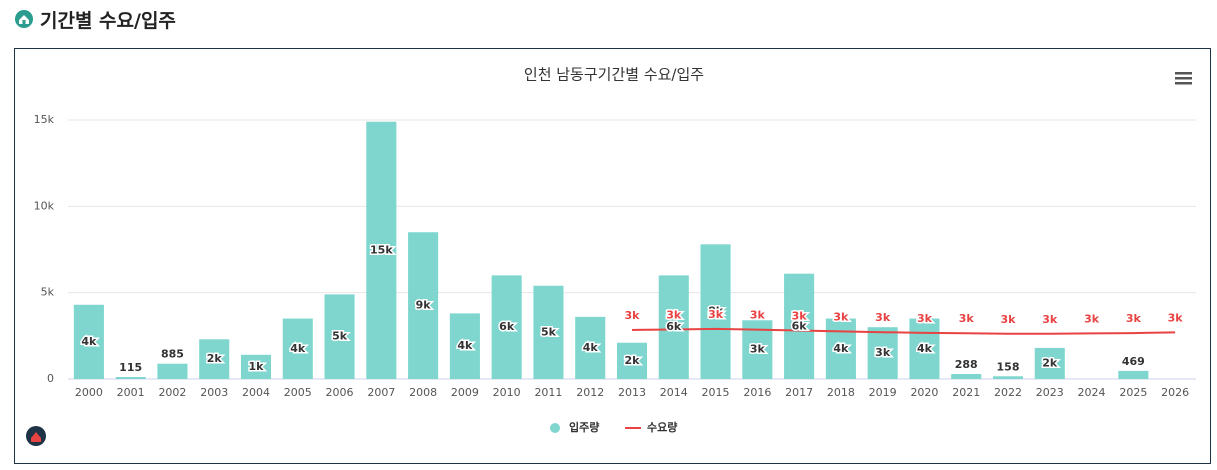 This screenshot has width=1217, height=470. What do you see at coordinates (423, 392) in the screenshot?
I see `x-tick-label: 2008` at bounding box center [423, 392].